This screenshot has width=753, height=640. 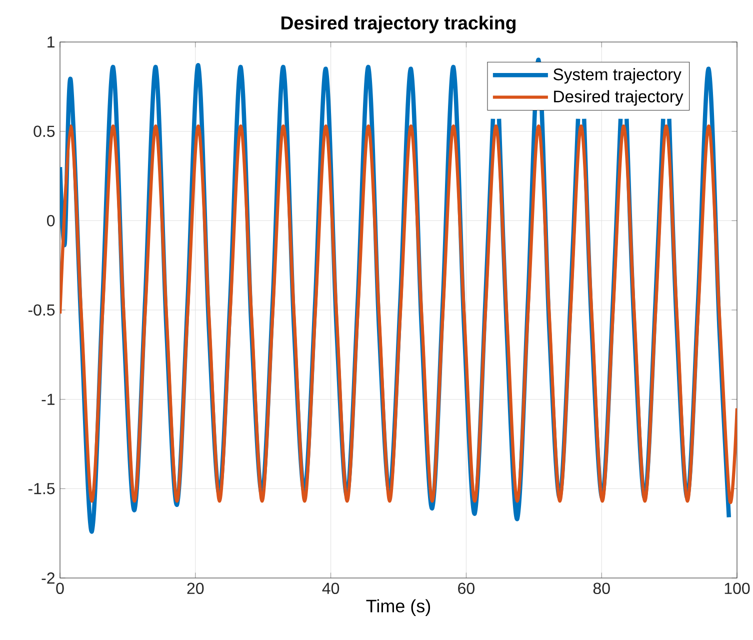 What do you see at coordinates (617, 76) in the screenshot?
I see `legend-label: System trajectory` at bounding box center [617, 76].